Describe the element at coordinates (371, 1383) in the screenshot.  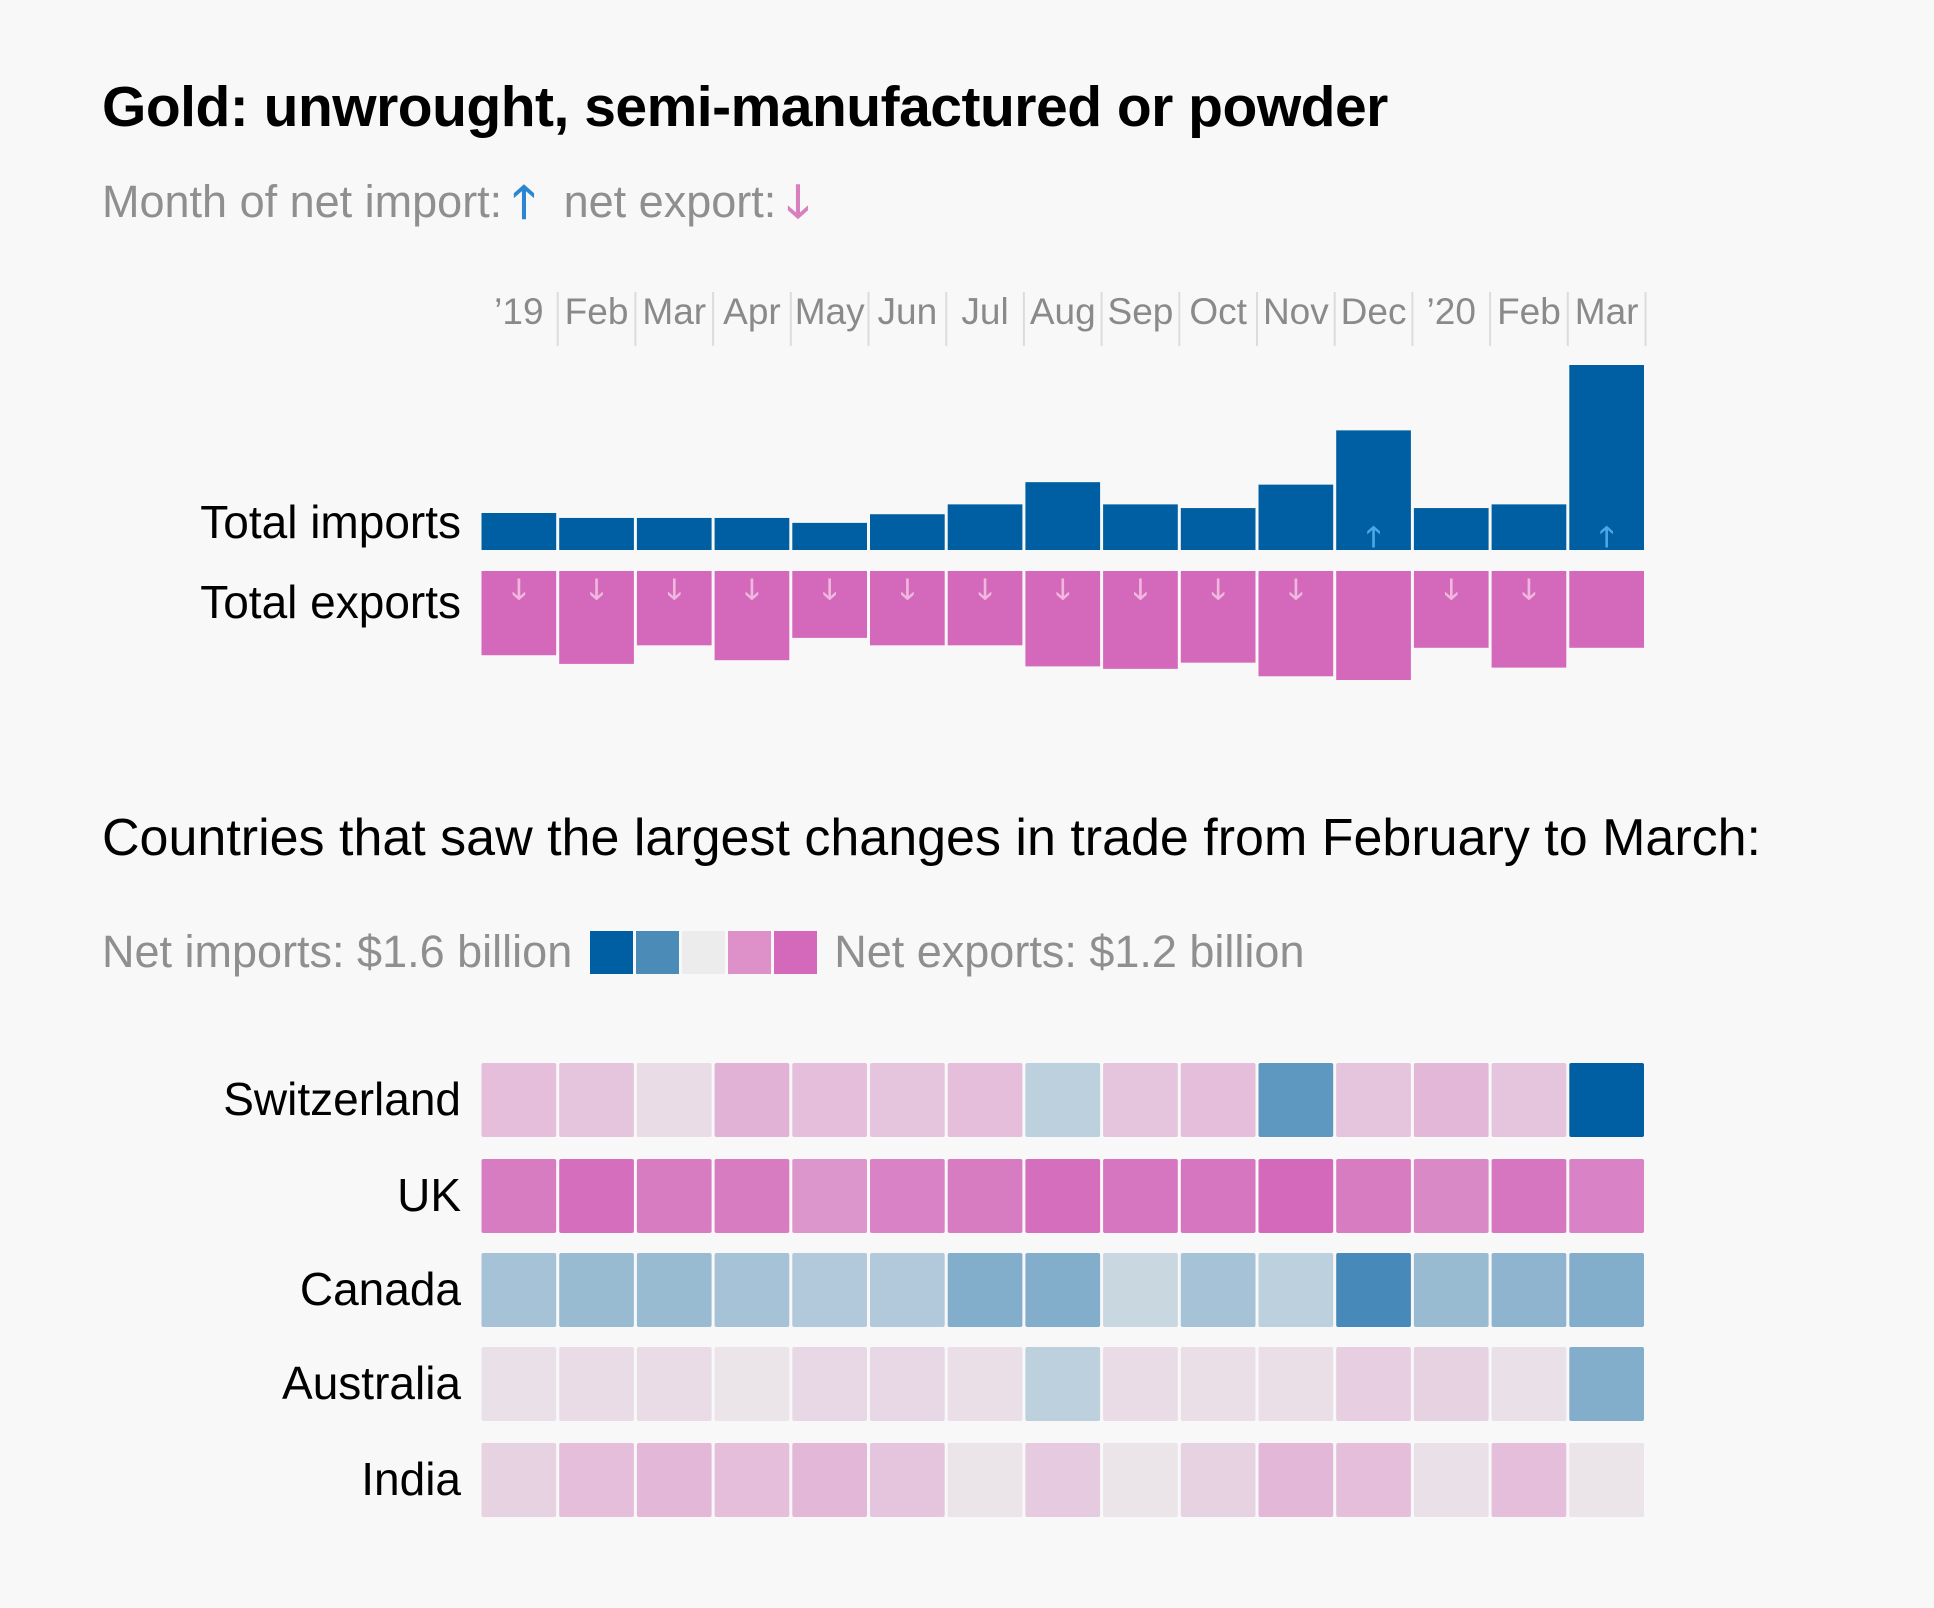
I see `country-label: Australia` at that location.